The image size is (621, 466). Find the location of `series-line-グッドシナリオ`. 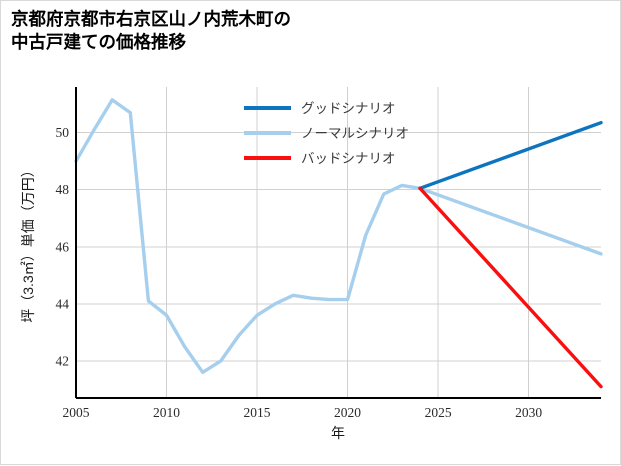

series-line-グッドシナリオ is located at coordinates (510, 155).